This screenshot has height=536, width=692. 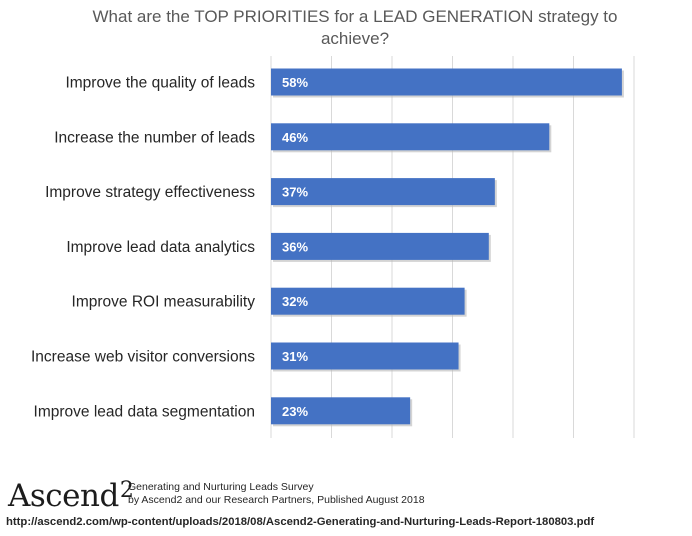 What do you see at coordinates (295, 82) in the screenshot?
I see `value-label: 58%` at bounding box center [295, 82].